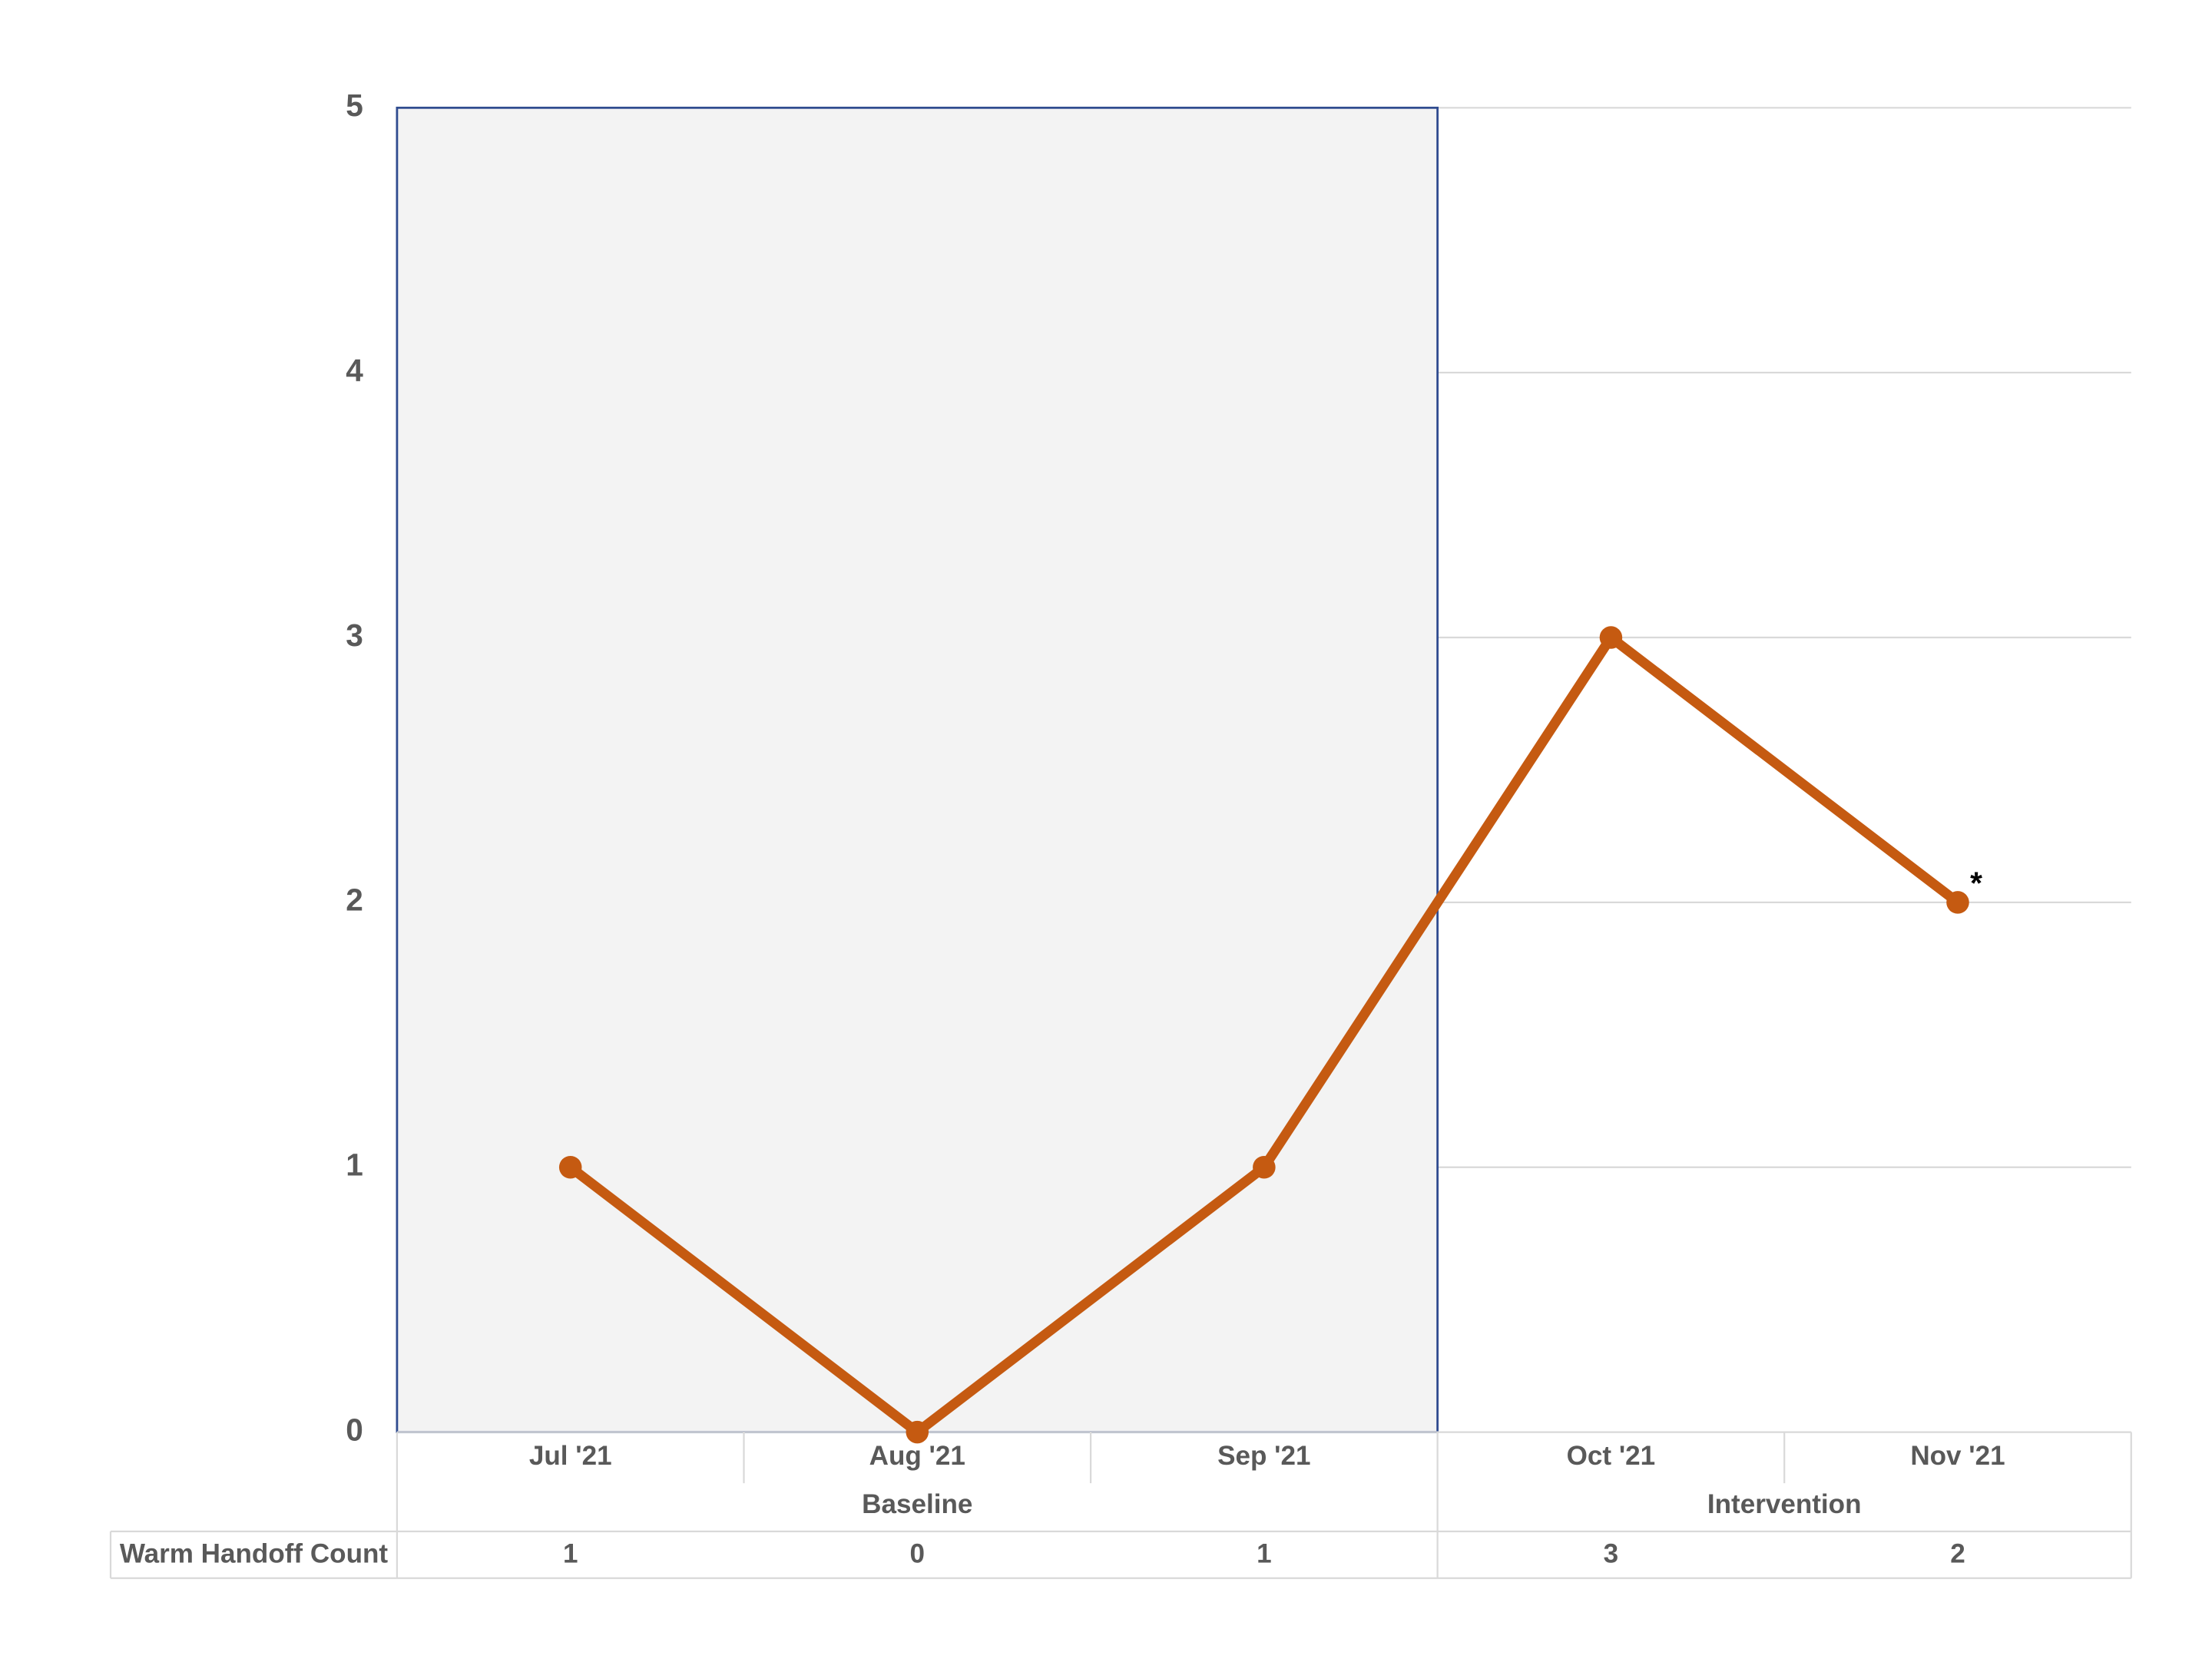 The image size is (2212, 1659). What do you see at coordinates (1958, 1553) in the screenshot?
I see `table-value: 2` at bounding box center [1958, 1553].